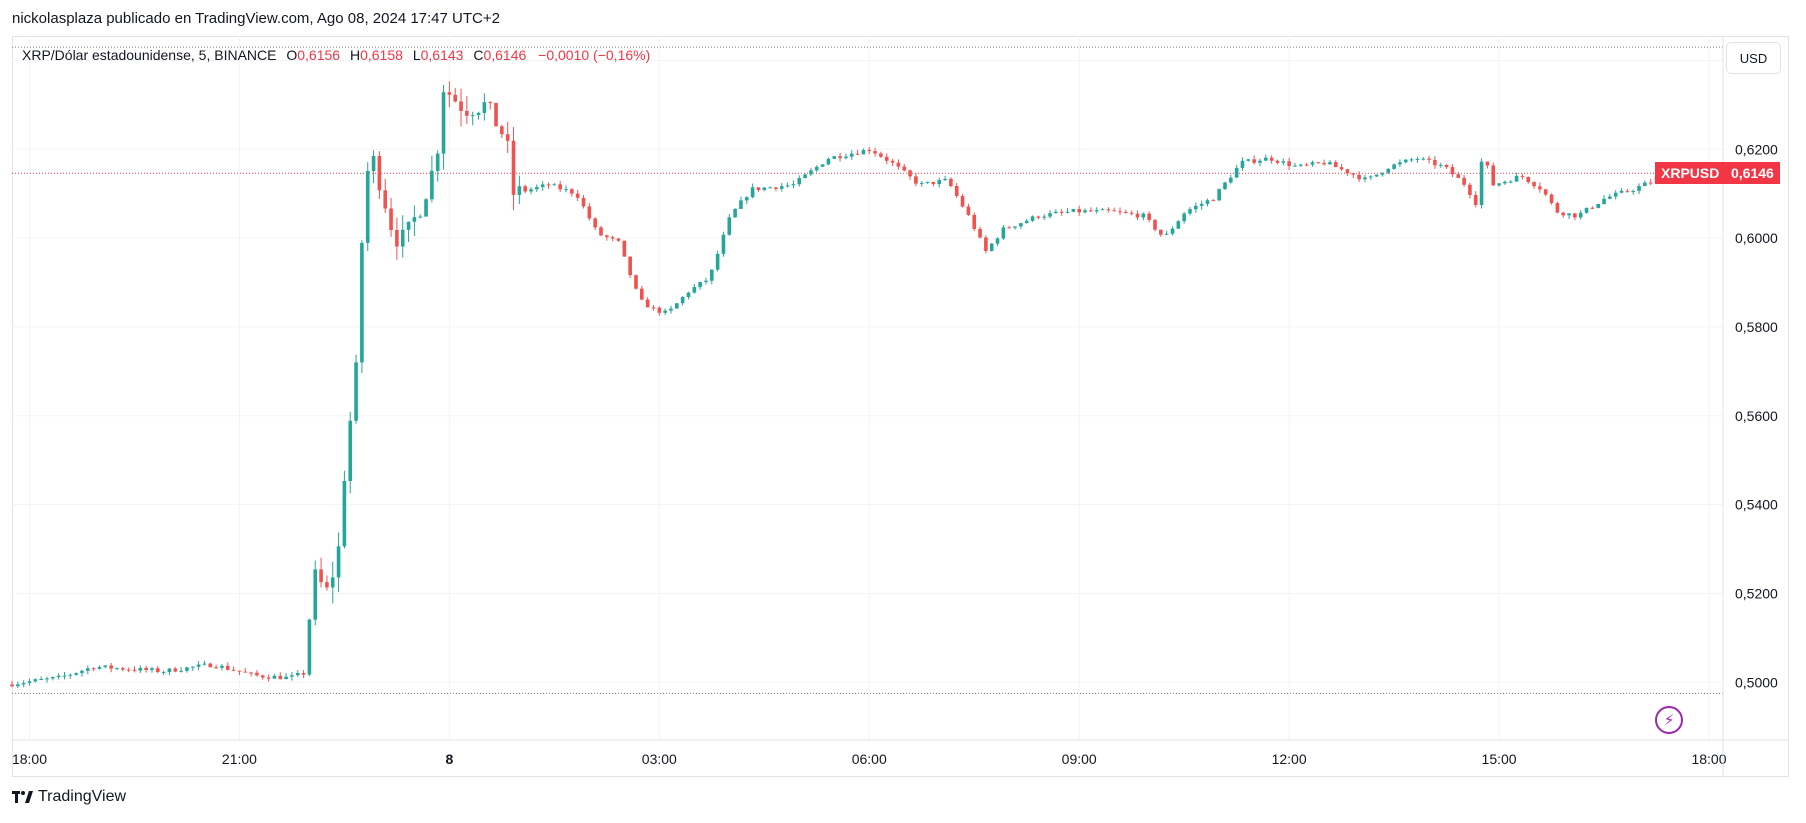 Image resolution: width=1806 pixels, height=823 pixels. What do you see at coordinates (1756, 327) in the screenshot?
I see `y-tick-label: 0,5800` at bounding box center [1756, 327].